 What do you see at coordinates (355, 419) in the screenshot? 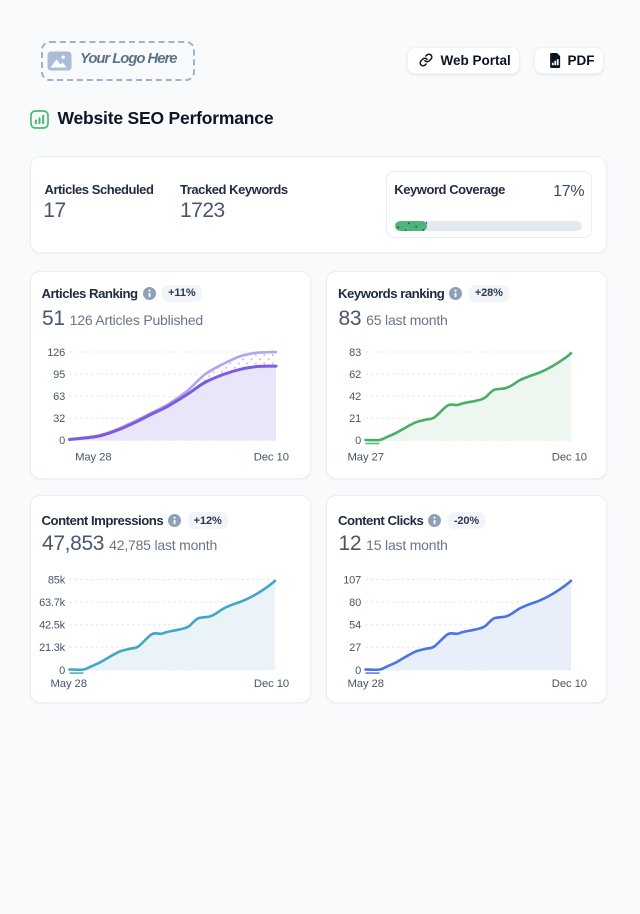
I see `svg-text: 21` at bounding box center [355, 419].